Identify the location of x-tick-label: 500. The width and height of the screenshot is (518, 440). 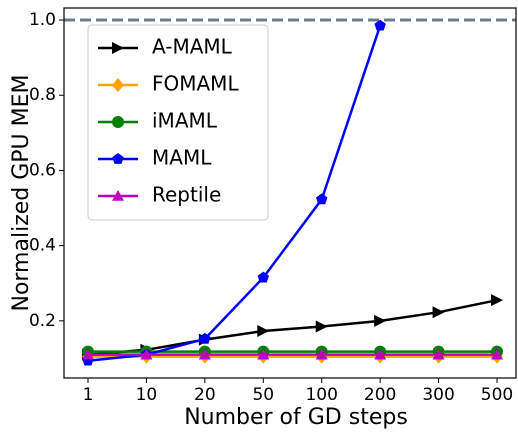
(497, 395).